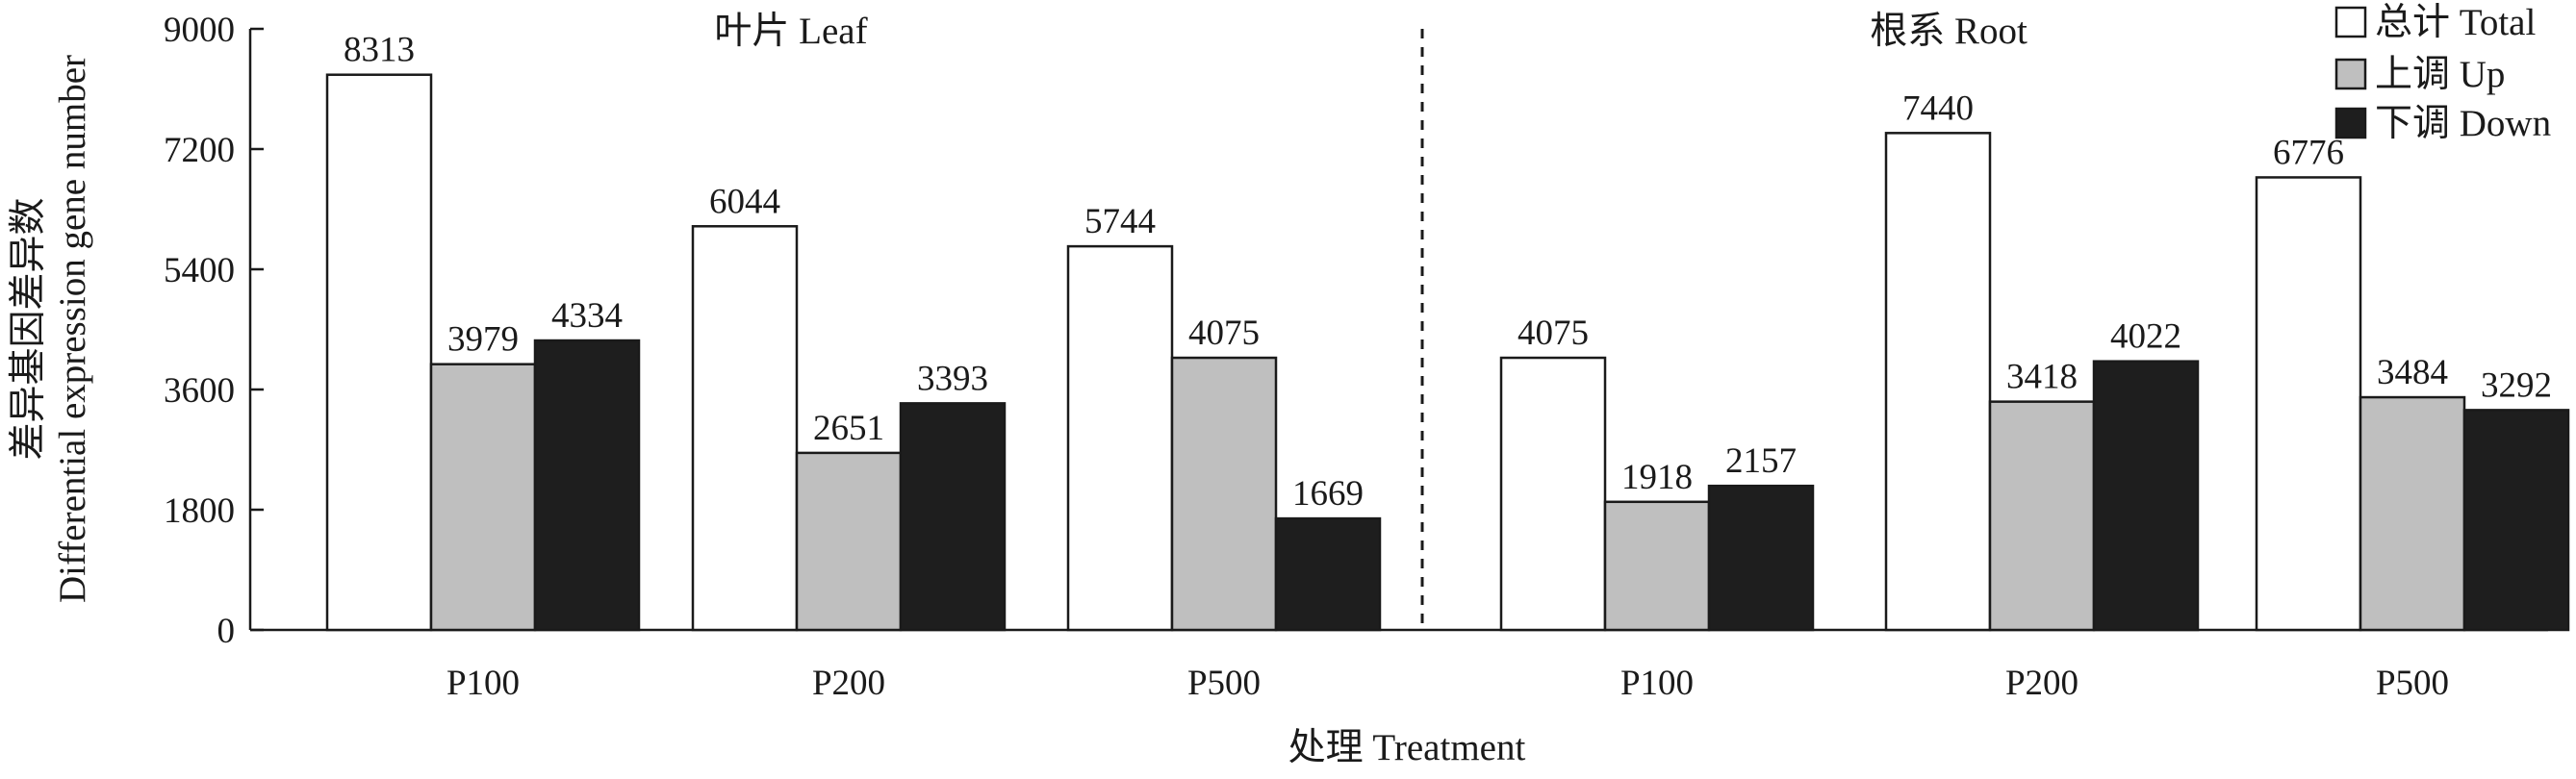  I want to click on y-axis-title: 差异基因差异数, so click(28, 328).